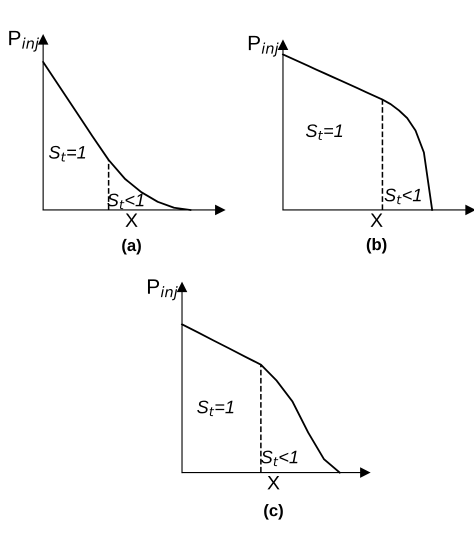 Image resolution: width=474 pixels, height=537 pixels. I want to click on text: (b), so click(376, 246).